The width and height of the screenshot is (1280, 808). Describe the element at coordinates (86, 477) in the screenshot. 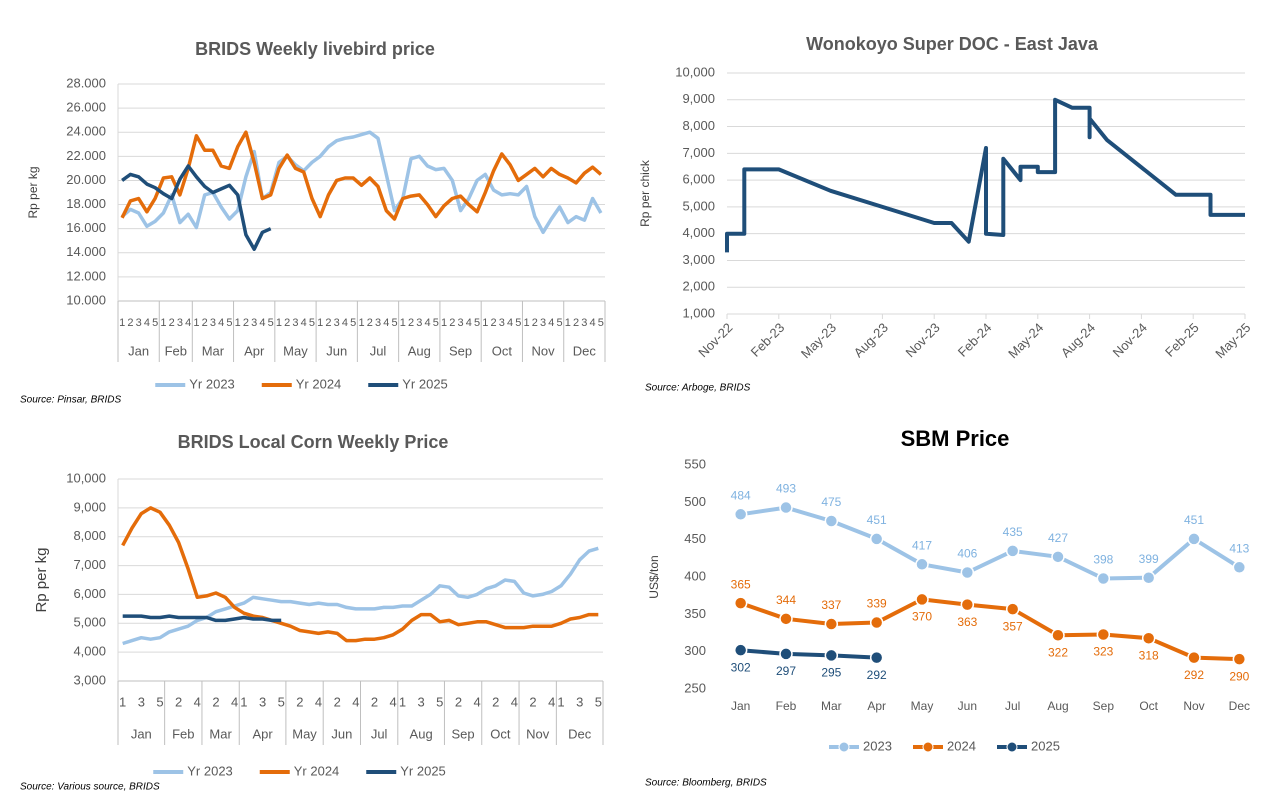

I see `y-tick-label: 10,000` at that location.